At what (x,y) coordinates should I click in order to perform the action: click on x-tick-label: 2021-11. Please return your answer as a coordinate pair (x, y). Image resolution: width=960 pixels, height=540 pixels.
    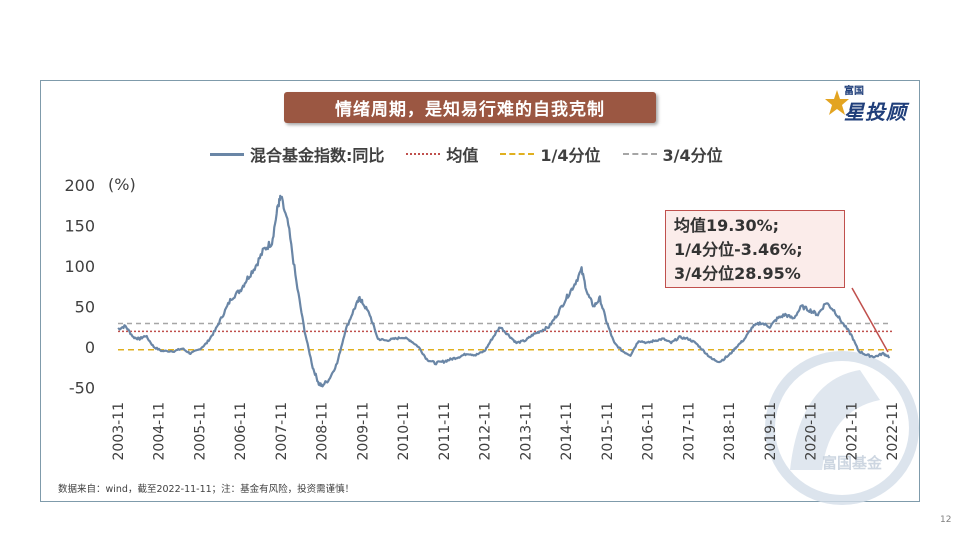
    Looking at the image, I should click on (852, 431).